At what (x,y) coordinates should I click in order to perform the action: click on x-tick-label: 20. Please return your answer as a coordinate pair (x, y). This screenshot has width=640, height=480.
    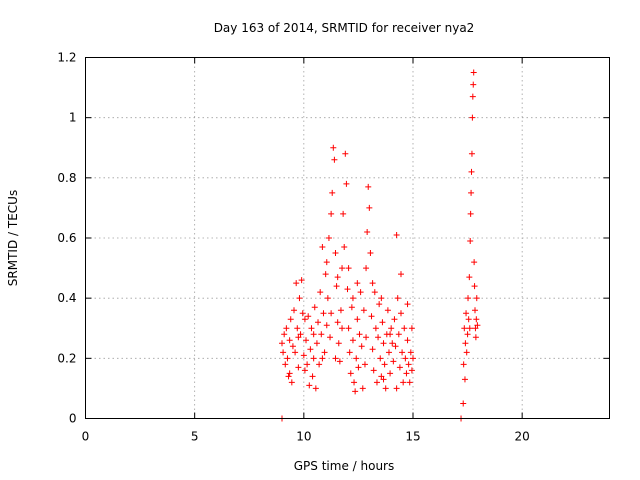
    Looking at the image, I should click on (522, 437).